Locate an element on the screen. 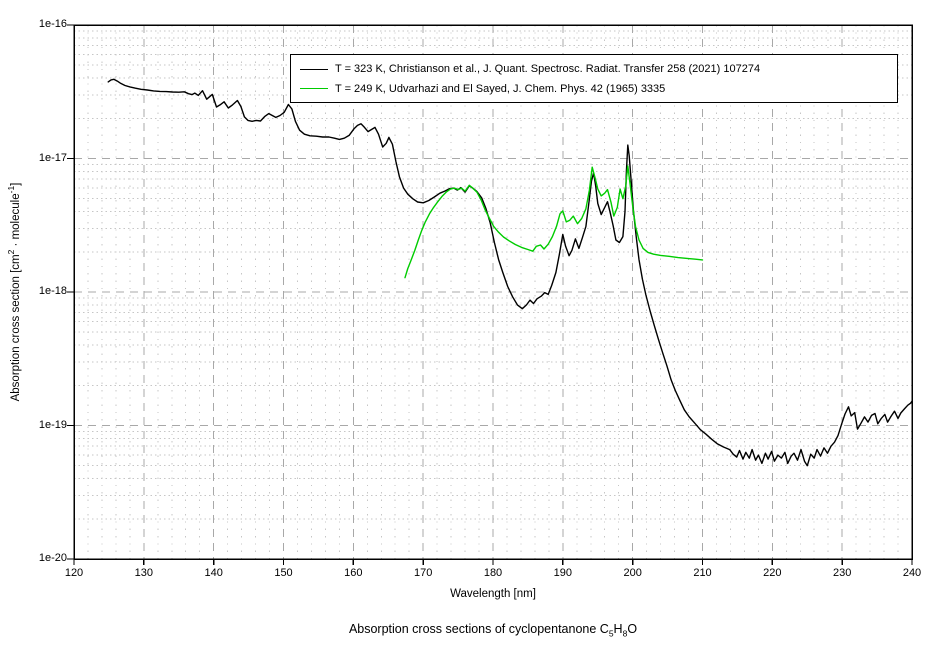 Image resolution: width=935 pixels, height=651 pixels. x-tick-label-170: 170 is located at coordinates (423, 573).